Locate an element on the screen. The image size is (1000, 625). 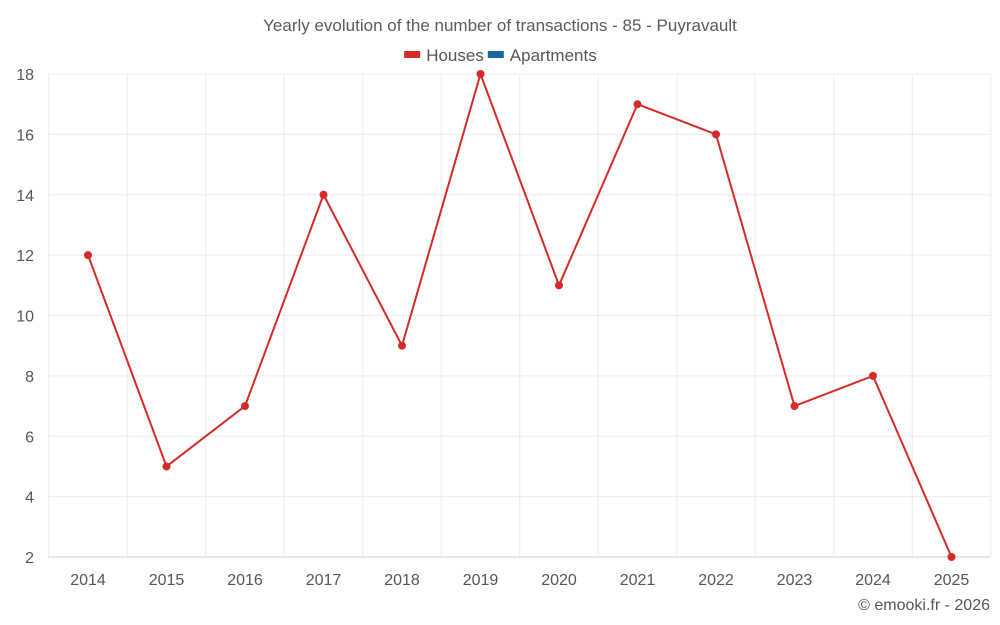
x-tick-label: 2024 is located at coordinates (873, 580).